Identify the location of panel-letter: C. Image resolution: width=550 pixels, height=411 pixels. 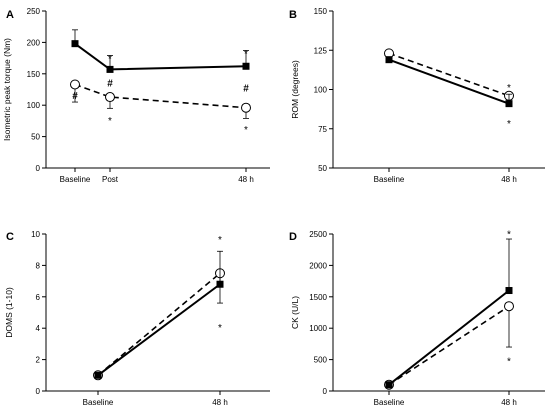
(10, 237).